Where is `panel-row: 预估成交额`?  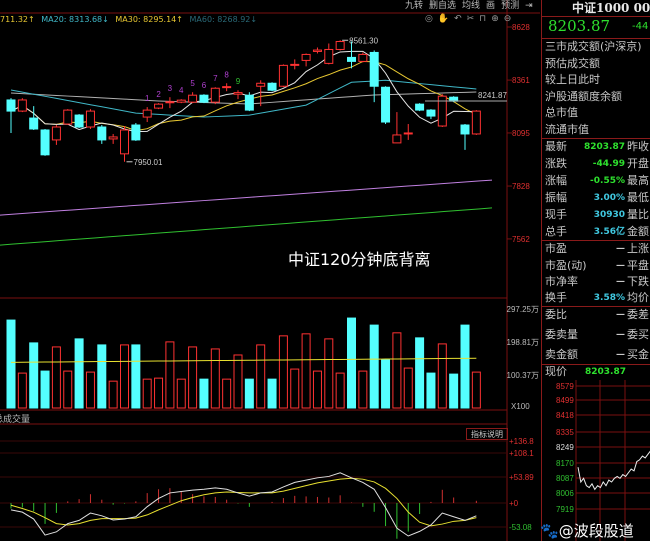
panel-row: 预估成交额 is located at coordinates (572, 63).